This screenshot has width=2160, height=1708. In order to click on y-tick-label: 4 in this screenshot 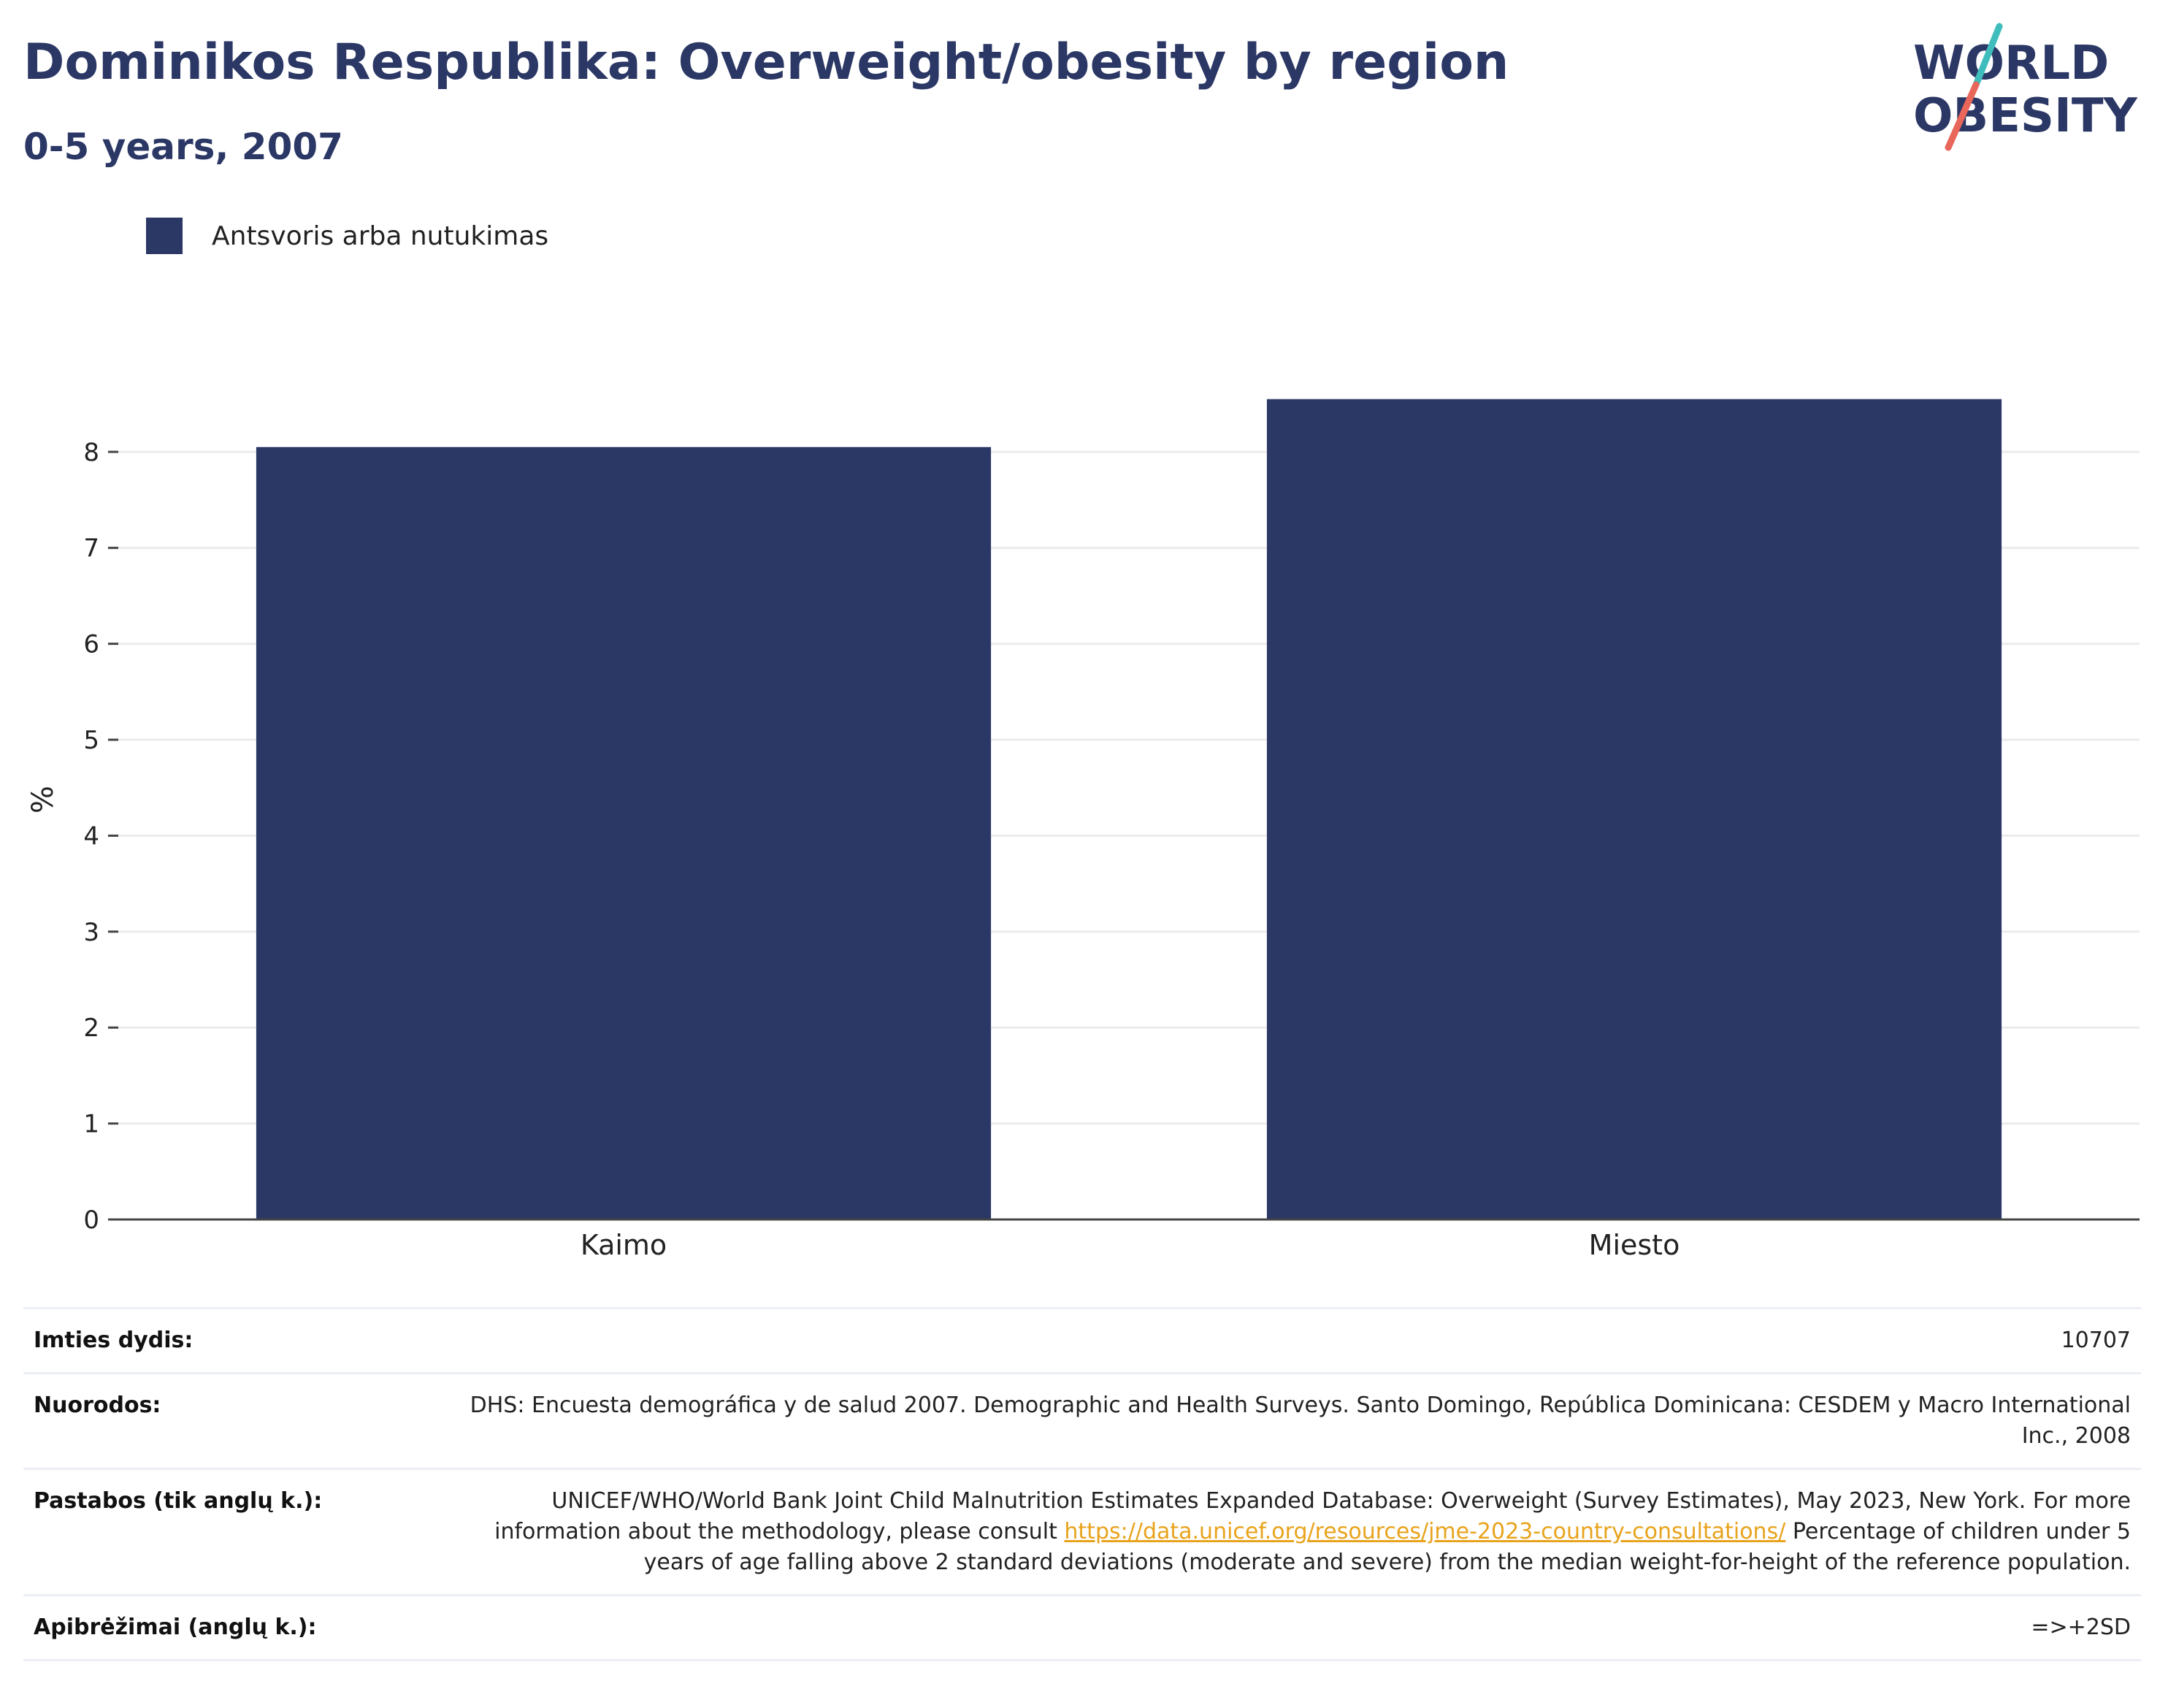, I will do `click(91, 836)`.